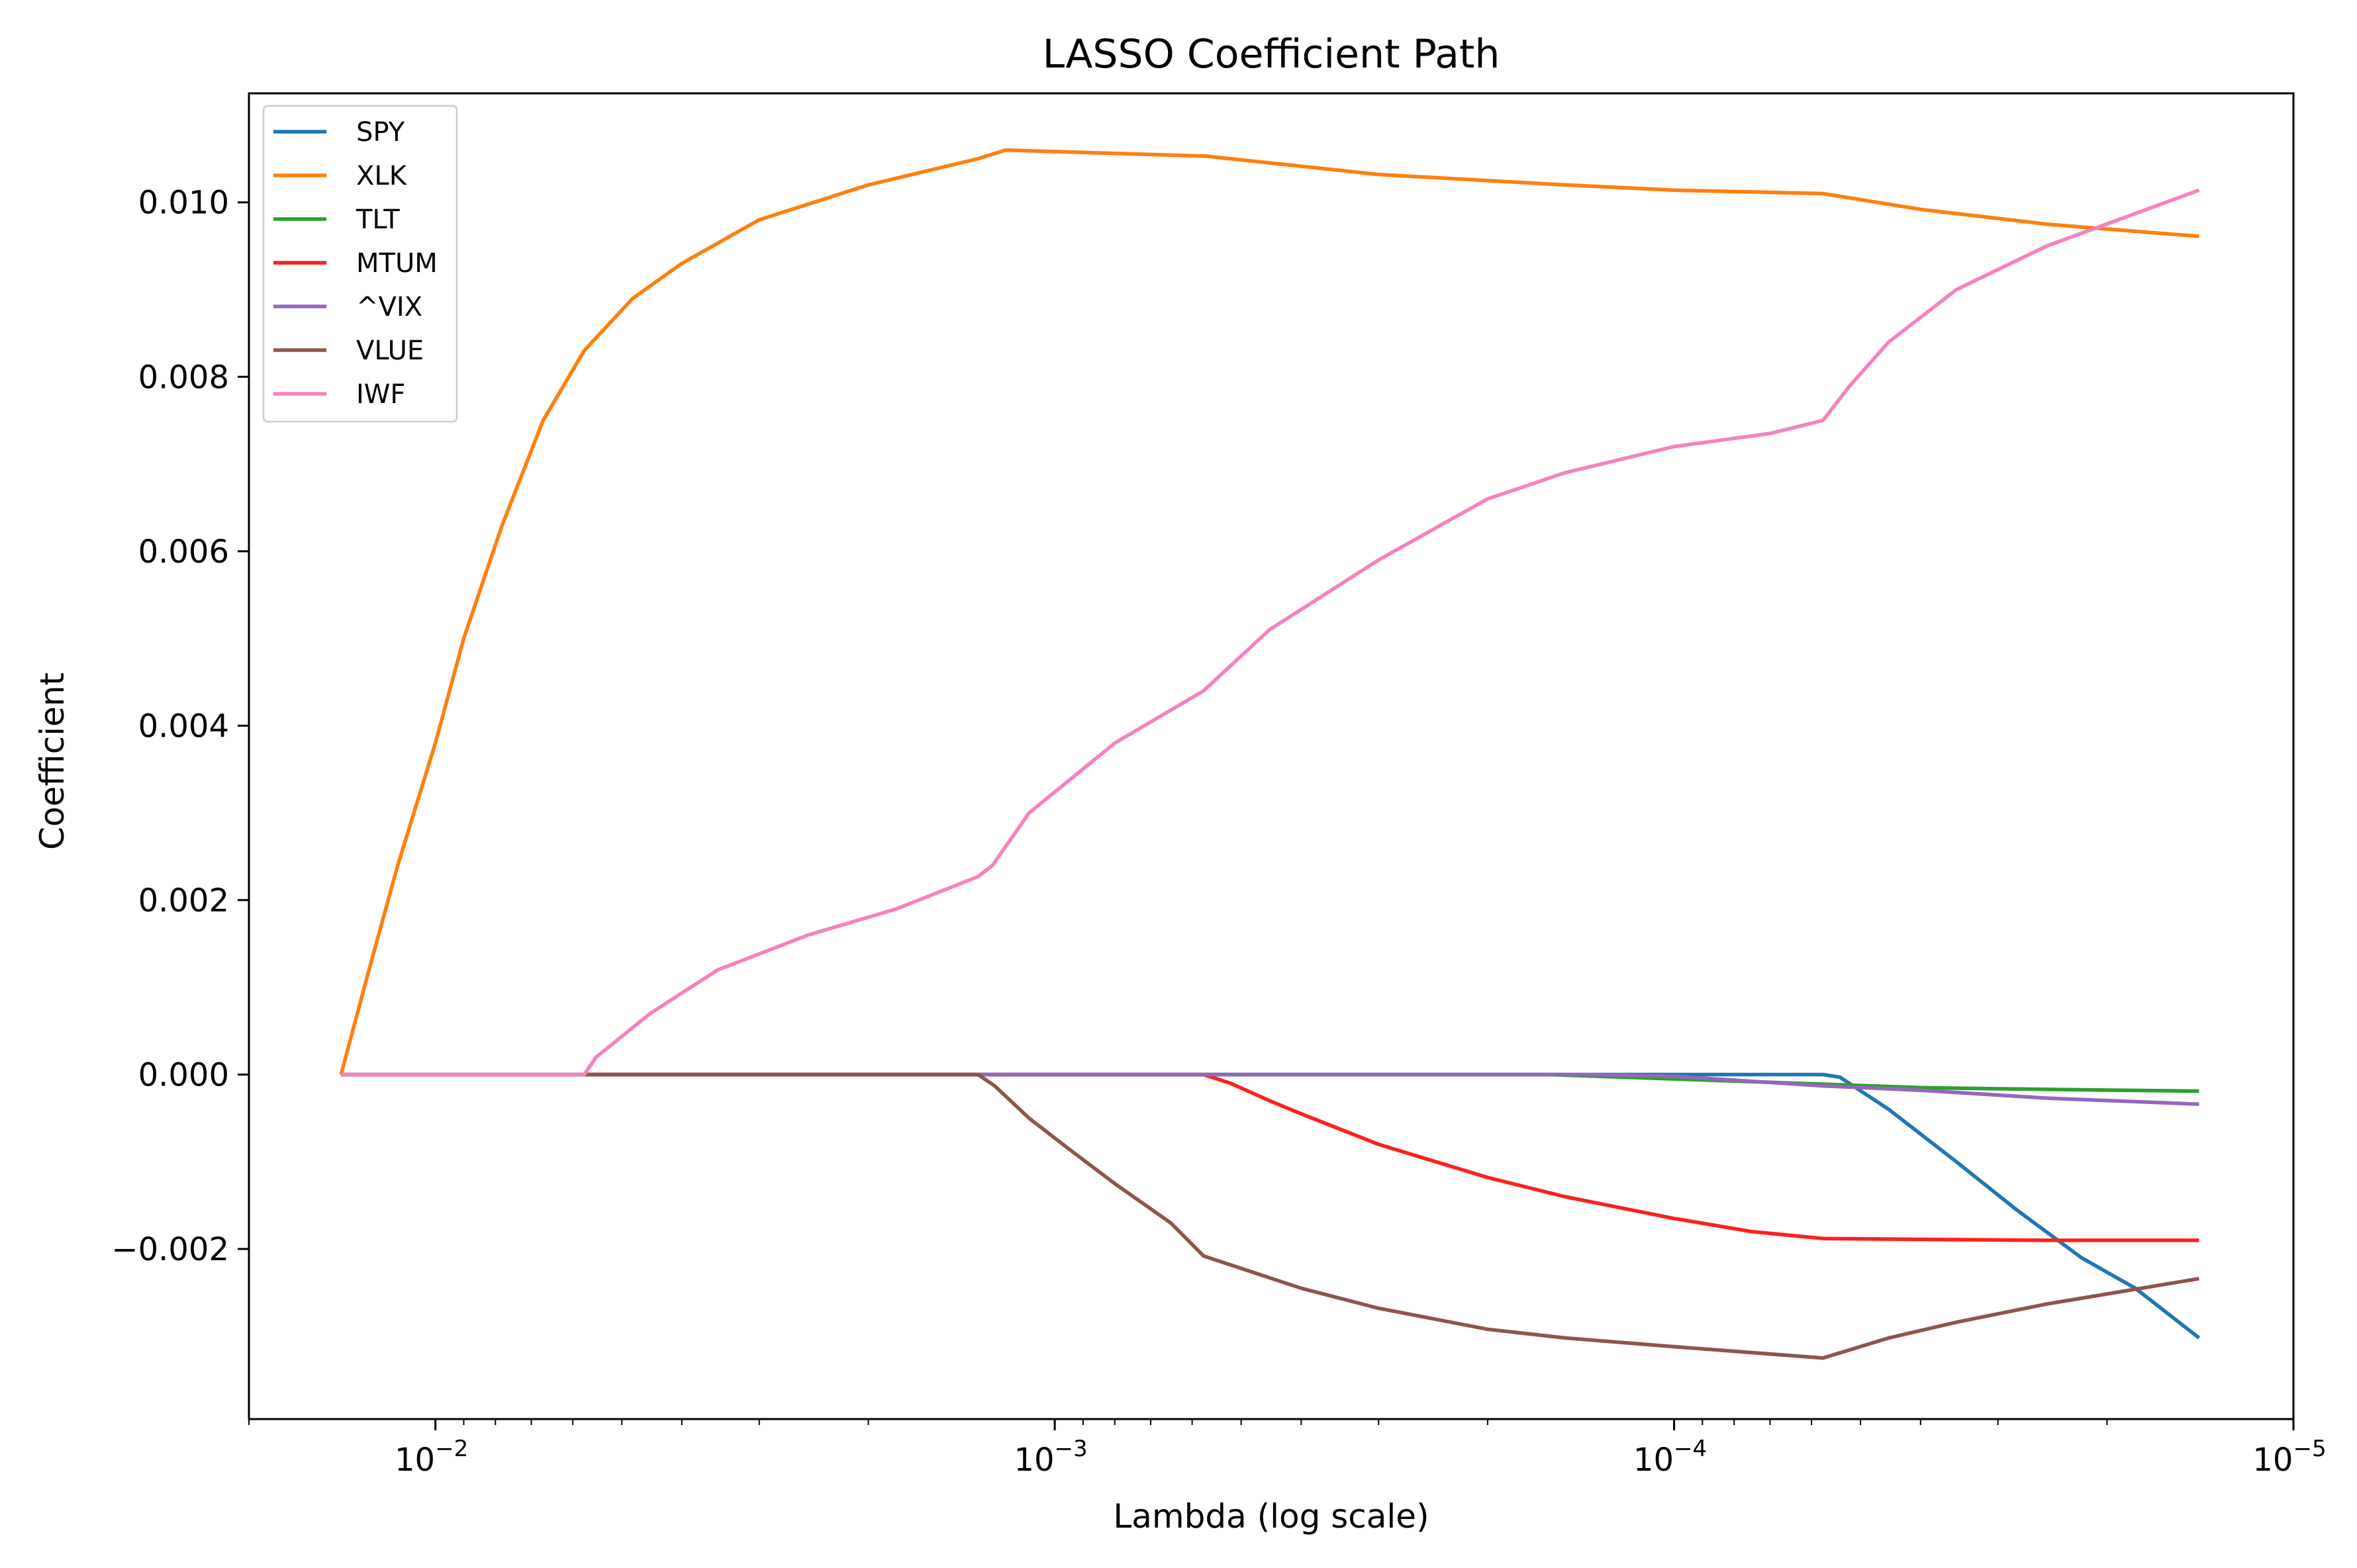  I want to click on legend-label: MTUM, so click(397, 263).